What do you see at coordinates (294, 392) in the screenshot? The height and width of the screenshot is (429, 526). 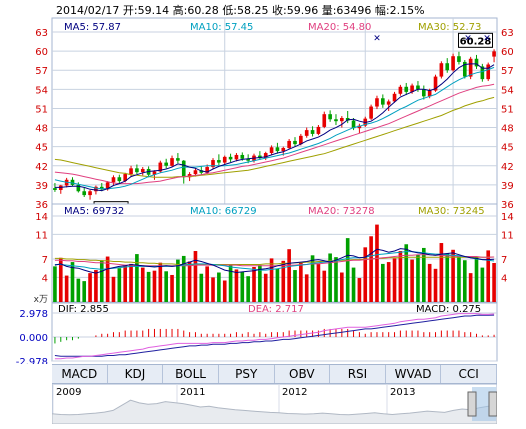 I see `navigator-year-label: 2012` at bounding box center [294, 392].